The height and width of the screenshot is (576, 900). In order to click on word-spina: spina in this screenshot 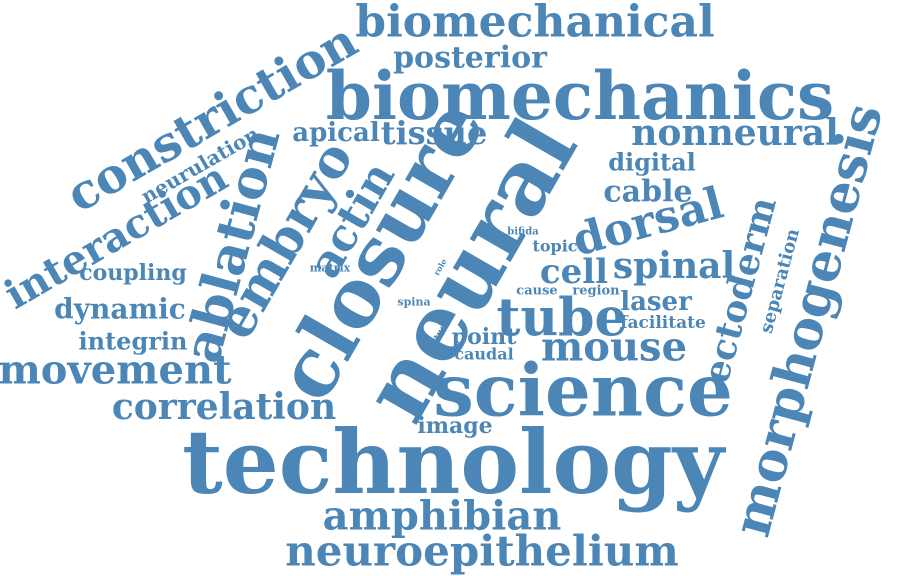, I will do `click(413, 302)`.